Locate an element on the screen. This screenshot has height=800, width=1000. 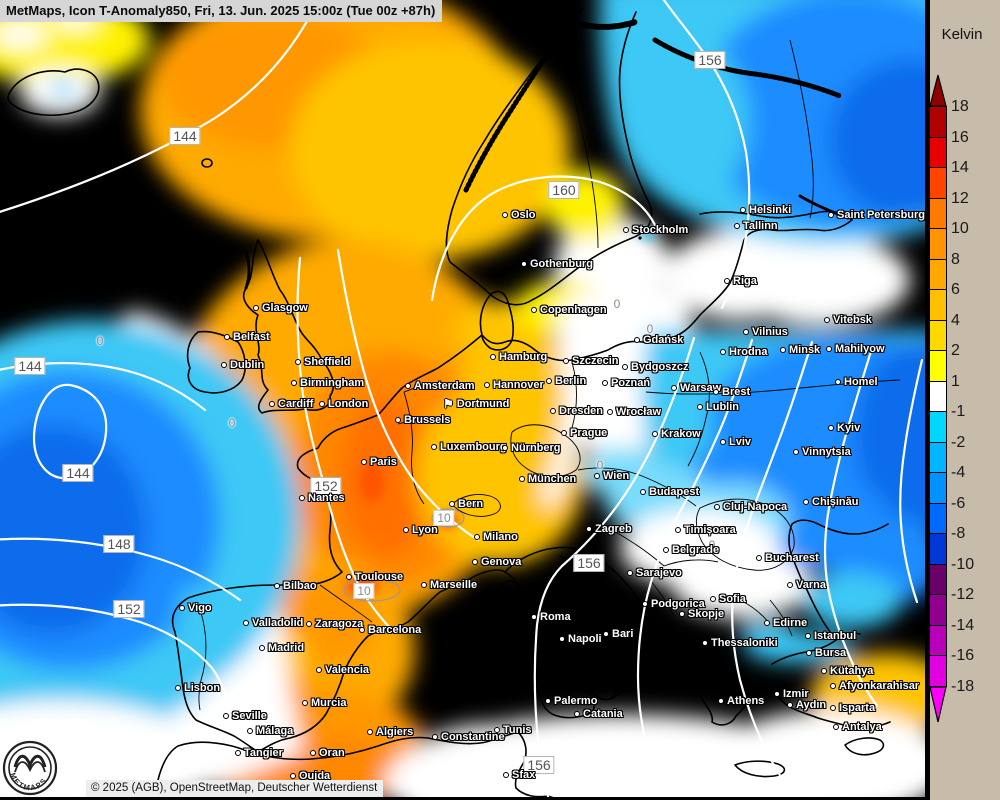
city-label: Bydgoszcz is located at coordinates (655, 367).